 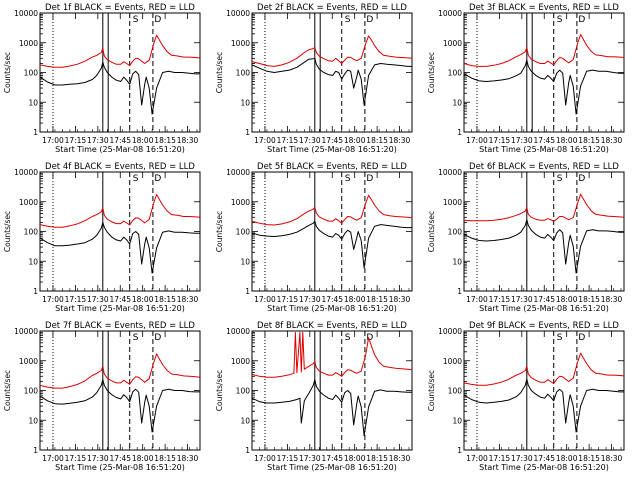 I want to click on panel-title: Det 3f BLACK = Events, RED = LLD, so click(x=544, y=8).